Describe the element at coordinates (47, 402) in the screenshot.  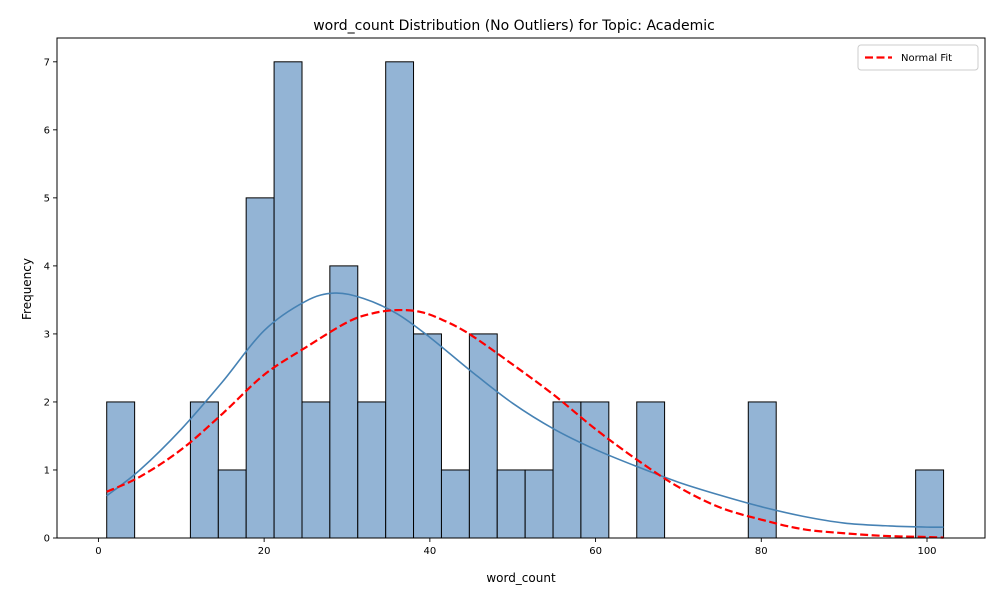
I see `y-tick-label-2: 2` at that location.